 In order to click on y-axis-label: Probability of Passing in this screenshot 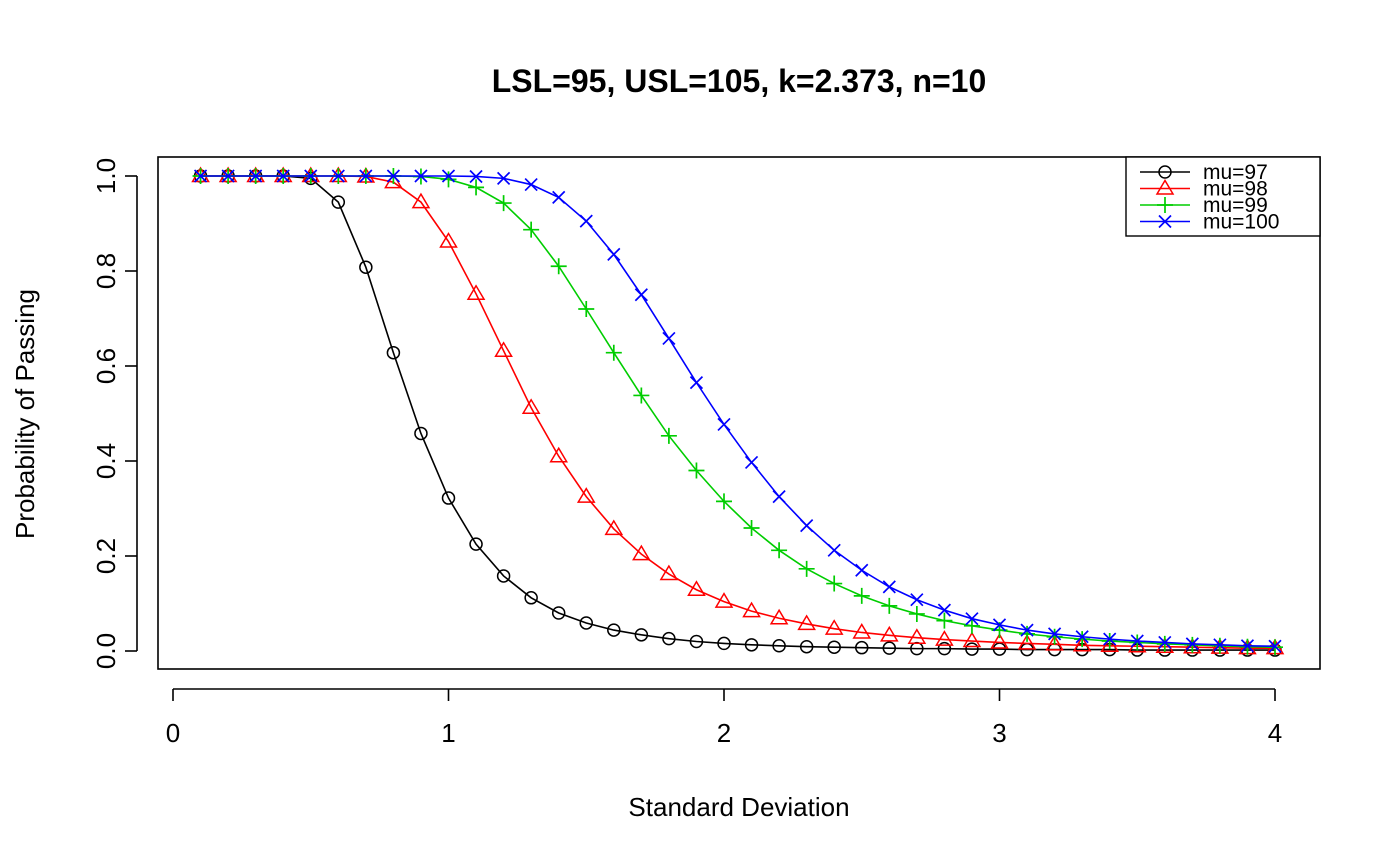, I will do `click(25, 414)`.